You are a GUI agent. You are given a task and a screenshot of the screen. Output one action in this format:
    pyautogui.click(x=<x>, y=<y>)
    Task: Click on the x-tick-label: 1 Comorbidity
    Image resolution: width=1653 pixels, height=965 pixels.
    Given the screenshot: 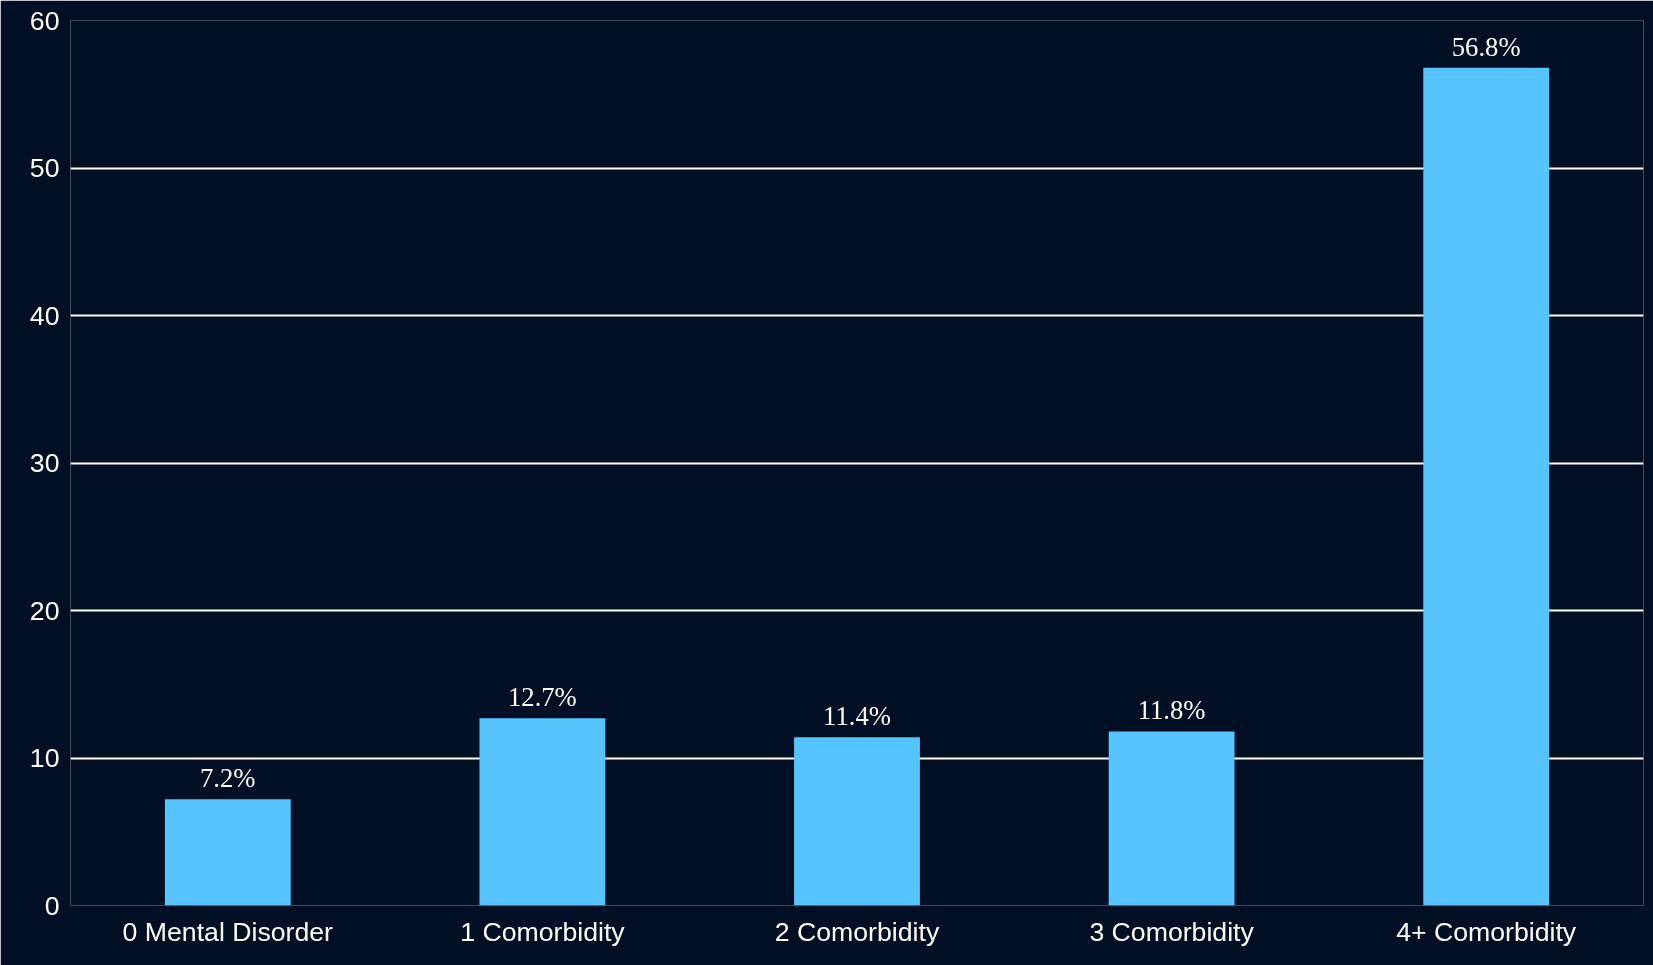 What is the action you would take?
    pyautogui.click(x=543, y=931)
    